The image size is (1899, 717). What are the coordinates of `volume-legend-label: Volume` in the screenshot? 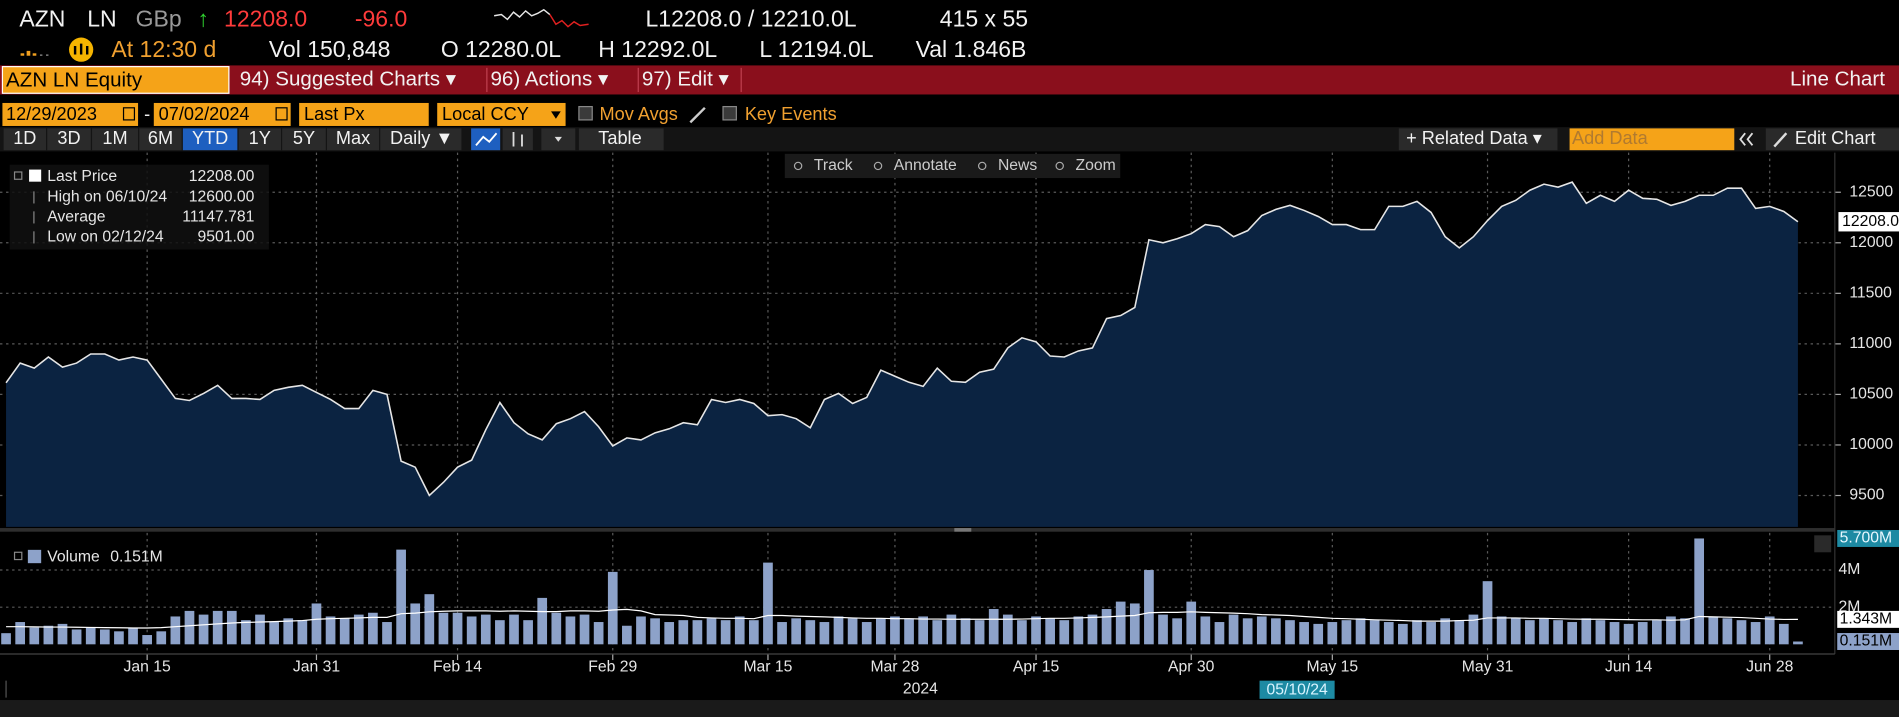 It's located at (73, 556).